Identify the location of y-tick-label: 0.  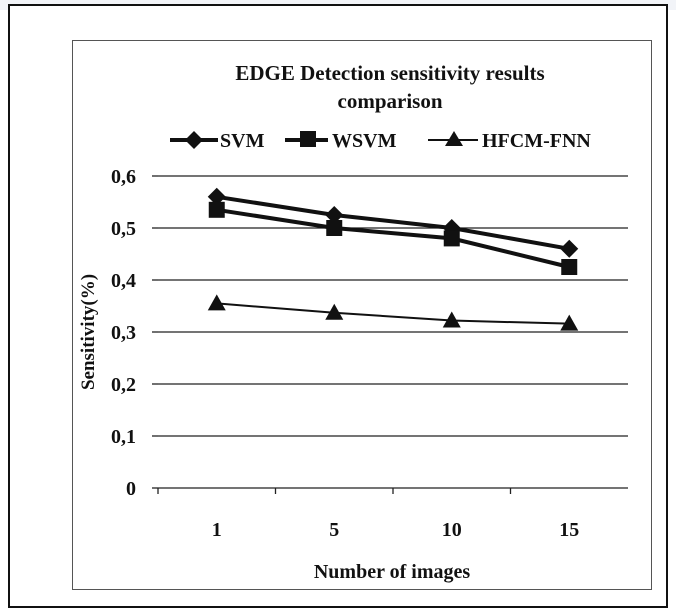
(131, 489).